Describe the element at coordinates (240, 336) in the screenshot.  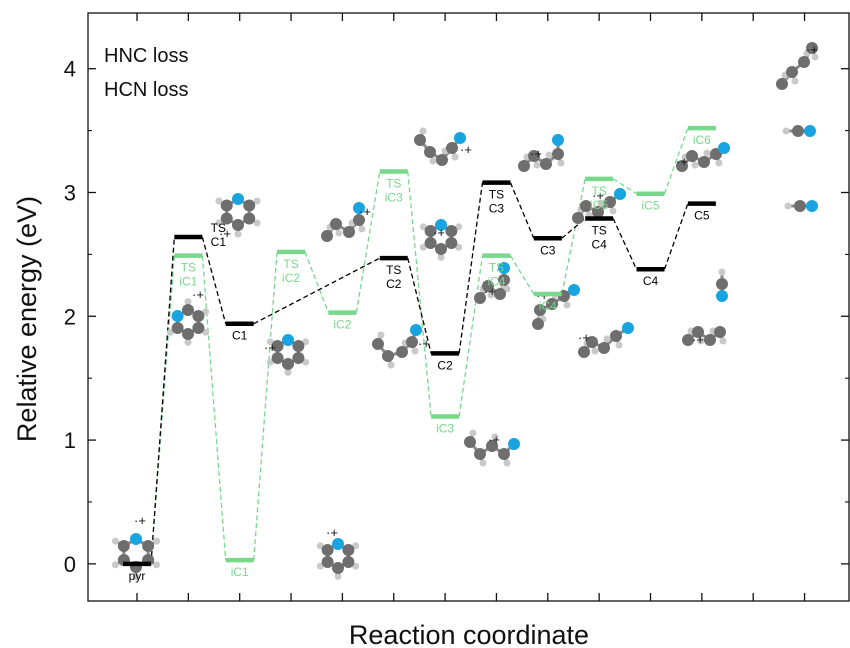
I see `label-c1: C1` at that location.